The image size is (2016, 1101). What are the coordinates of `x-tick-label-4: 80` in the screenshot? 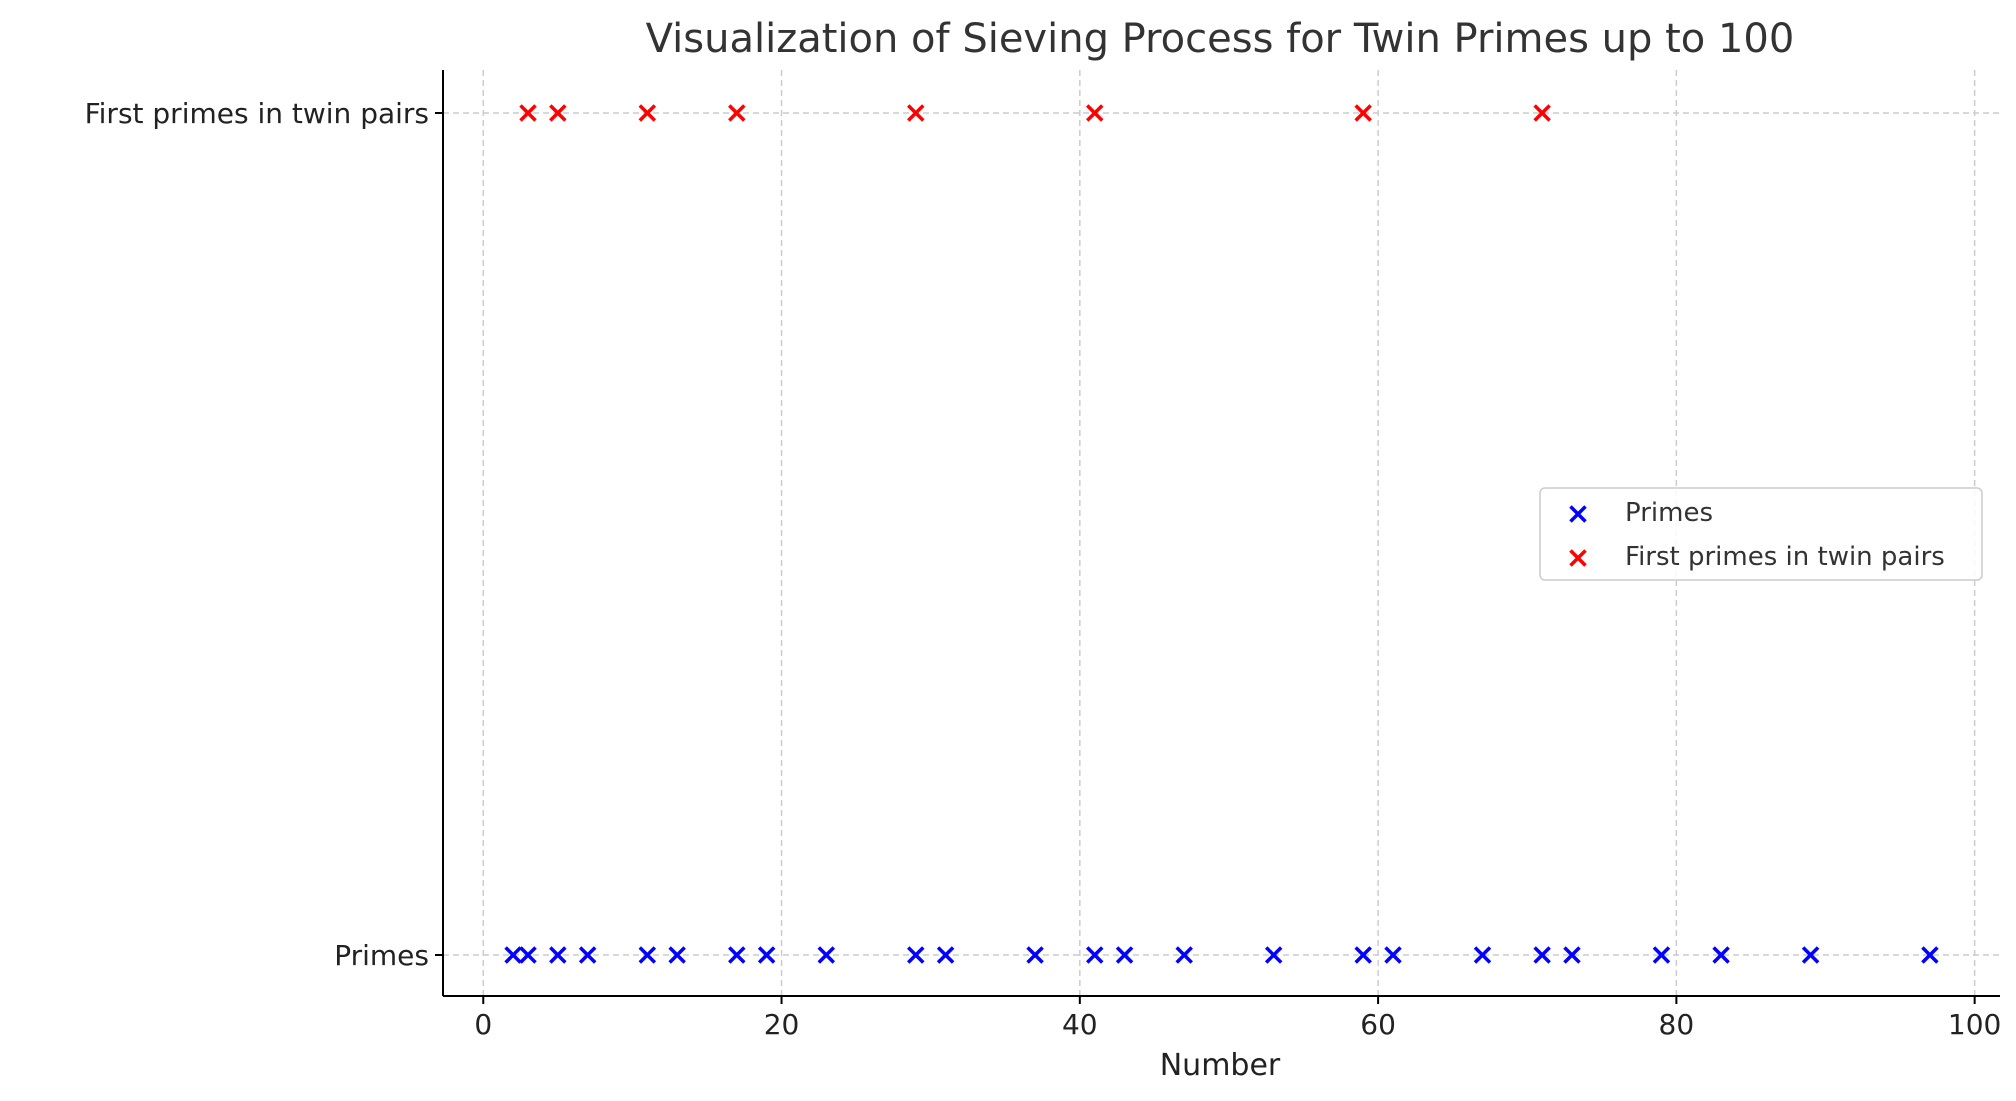 It's located at (1677, 1024).